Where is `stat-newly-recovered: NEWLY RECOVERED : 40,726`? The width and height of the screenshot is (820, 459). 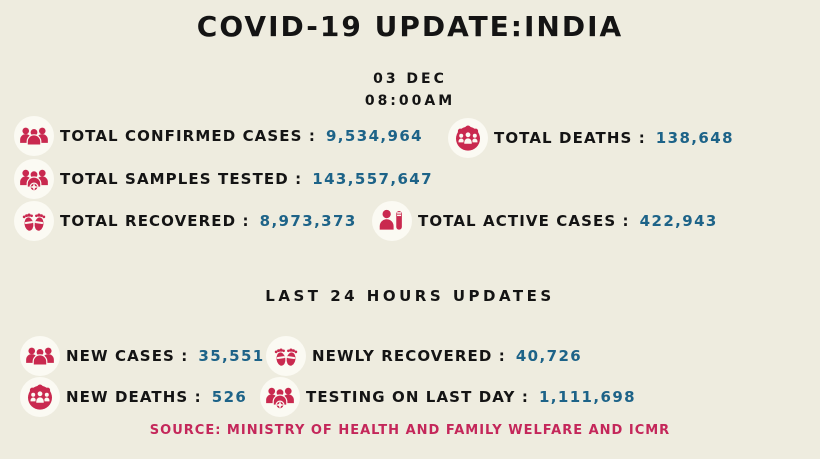
stat-newly-recovered: NEWLY RECOVERED : 40,726 is located at coordinates (424, 356).